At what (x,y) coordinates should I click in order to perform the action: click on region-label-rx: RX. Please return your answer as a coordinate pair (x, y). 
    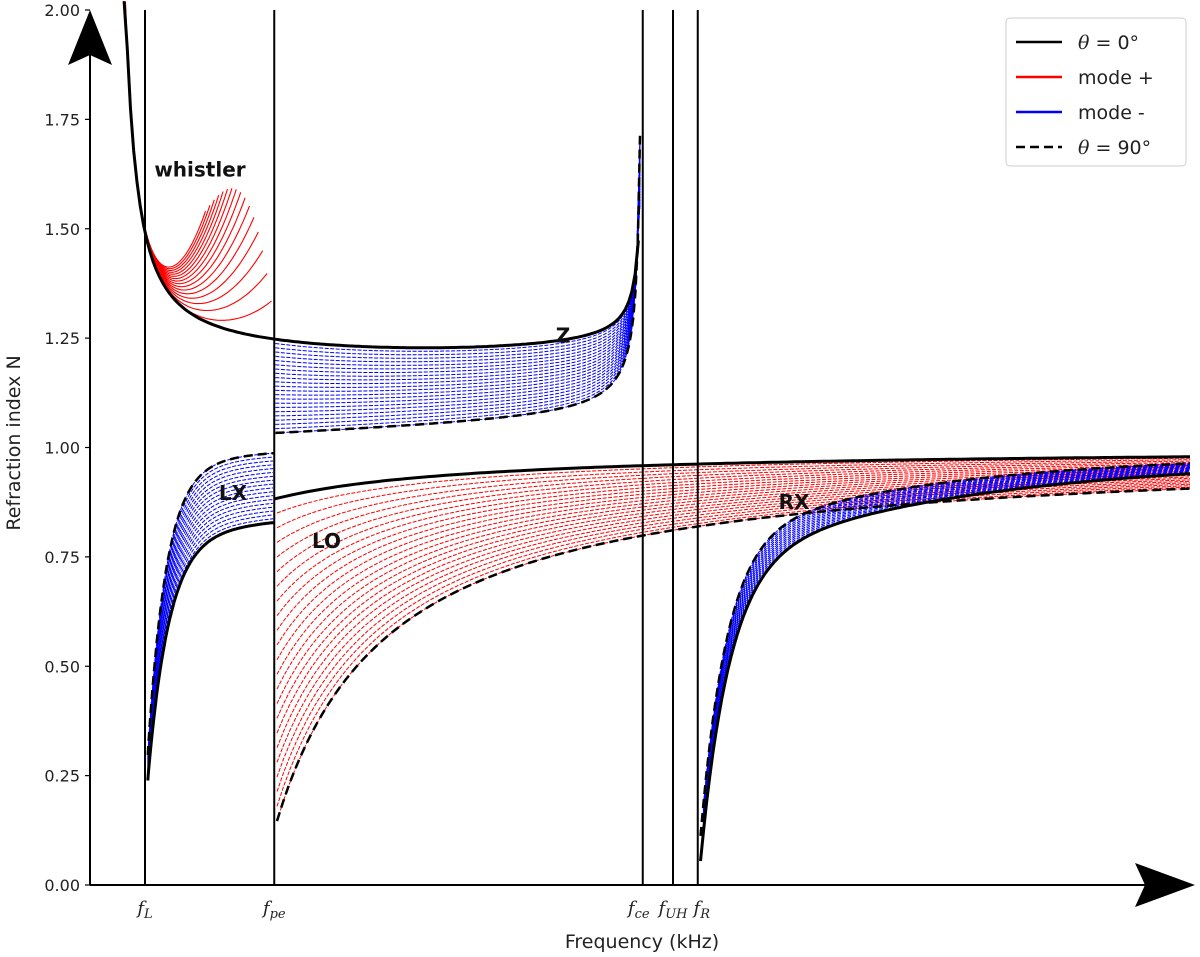
    Looking at the image, I should click on (794, 502).